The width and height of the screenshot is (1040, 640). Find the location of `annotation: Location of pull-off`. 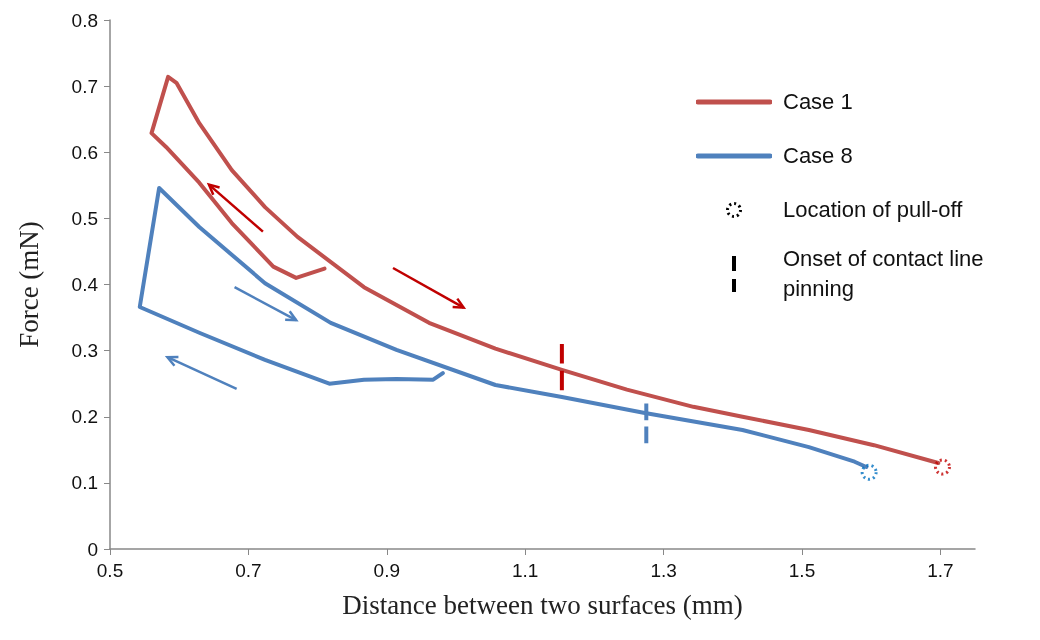

annotation: Location of pull-off is located at coordinates (873, 210).